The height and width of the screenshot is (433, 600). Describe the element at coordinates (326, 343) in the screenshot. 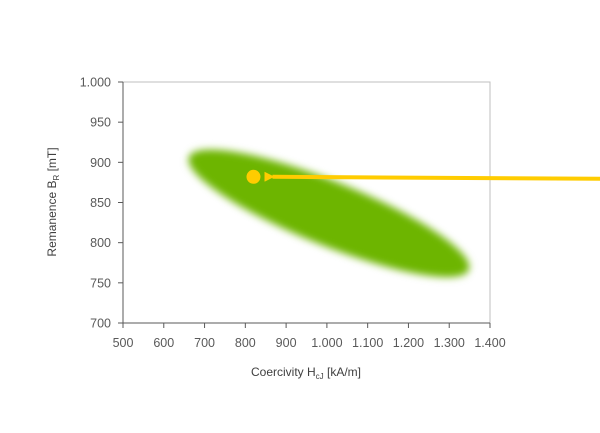

I see `x-tick-label: 1.000` at that location.